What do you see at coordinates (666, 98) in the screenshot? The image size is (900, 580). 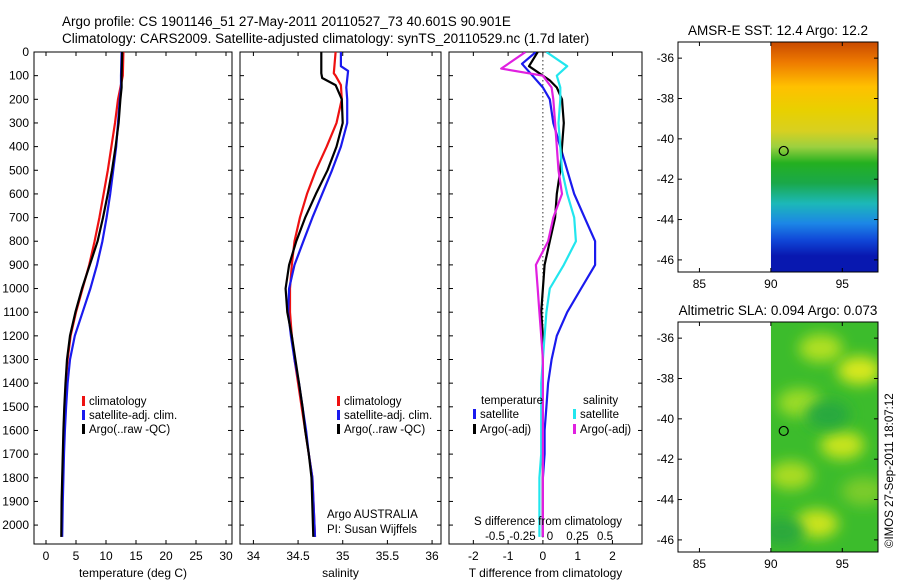 I see `y-tick-label: -38` at bounding box center [666, 98].